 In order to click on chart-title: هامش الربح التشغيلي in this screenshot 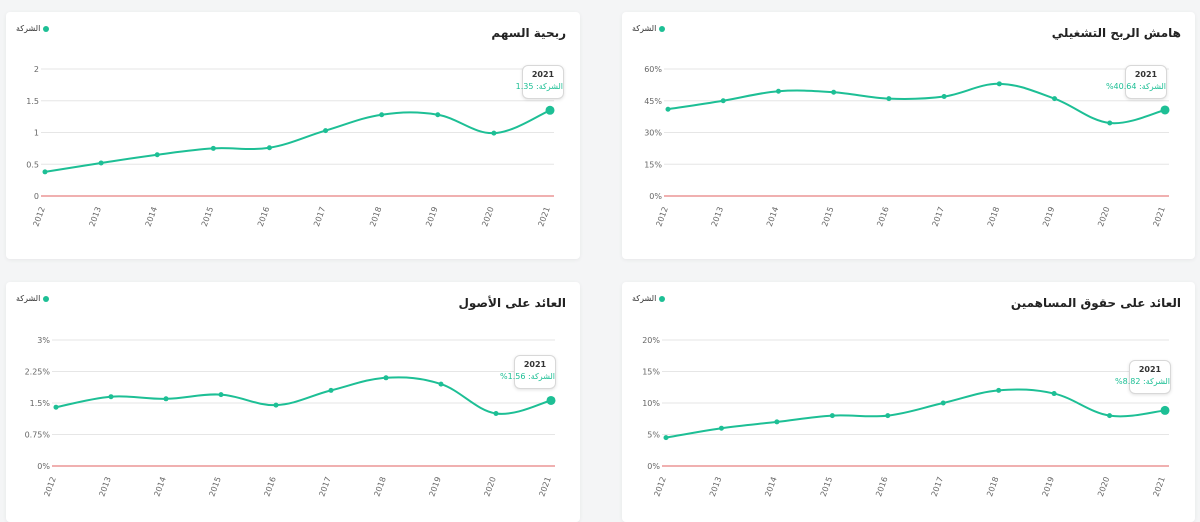, I will do `click(1116, 33)`.